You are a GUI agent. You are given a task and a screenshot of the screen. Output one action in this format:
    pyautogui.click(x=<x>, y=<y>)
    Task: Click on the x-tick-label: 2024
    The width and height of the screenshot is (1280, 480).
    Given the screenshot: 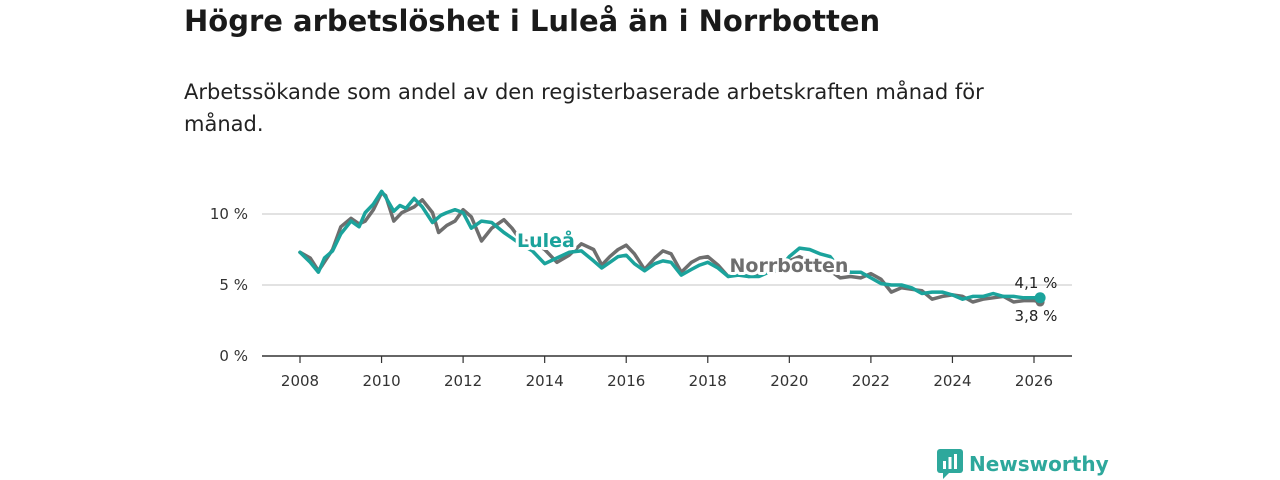 What is the action you would take?
    pyautogui.click(x=952, y=381)
    